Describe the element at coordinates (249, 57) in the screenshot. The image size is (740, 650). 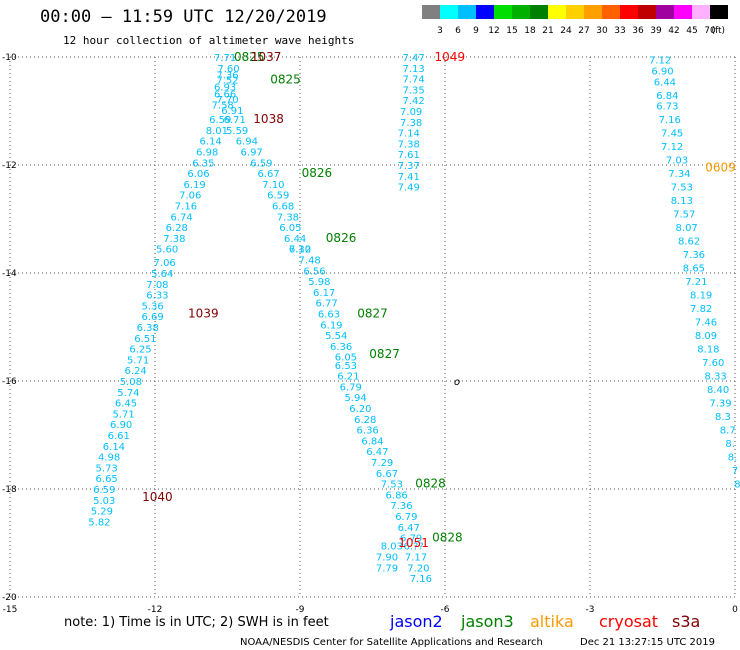
I see `pass-time-label: 0825` at that location.